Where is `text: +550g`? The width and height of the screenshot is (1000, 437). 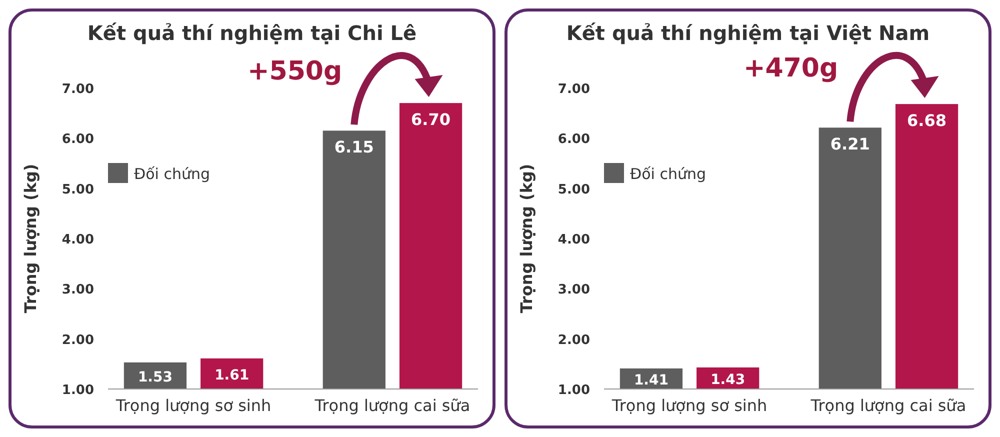
text: +550g is located at coordinates (294, 71).